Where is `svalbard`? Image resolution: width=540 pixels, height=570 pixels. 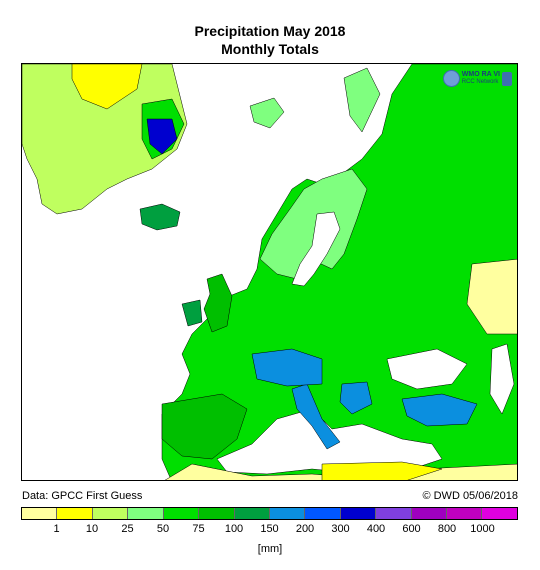
svalbard is located at coordinates (267, 113).